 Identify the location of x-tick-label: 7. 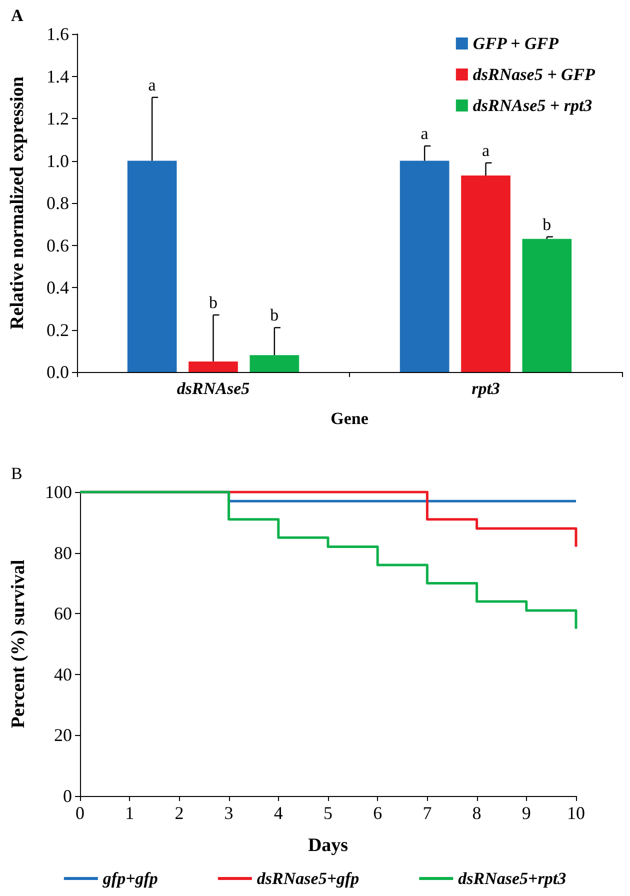
(427, 813).